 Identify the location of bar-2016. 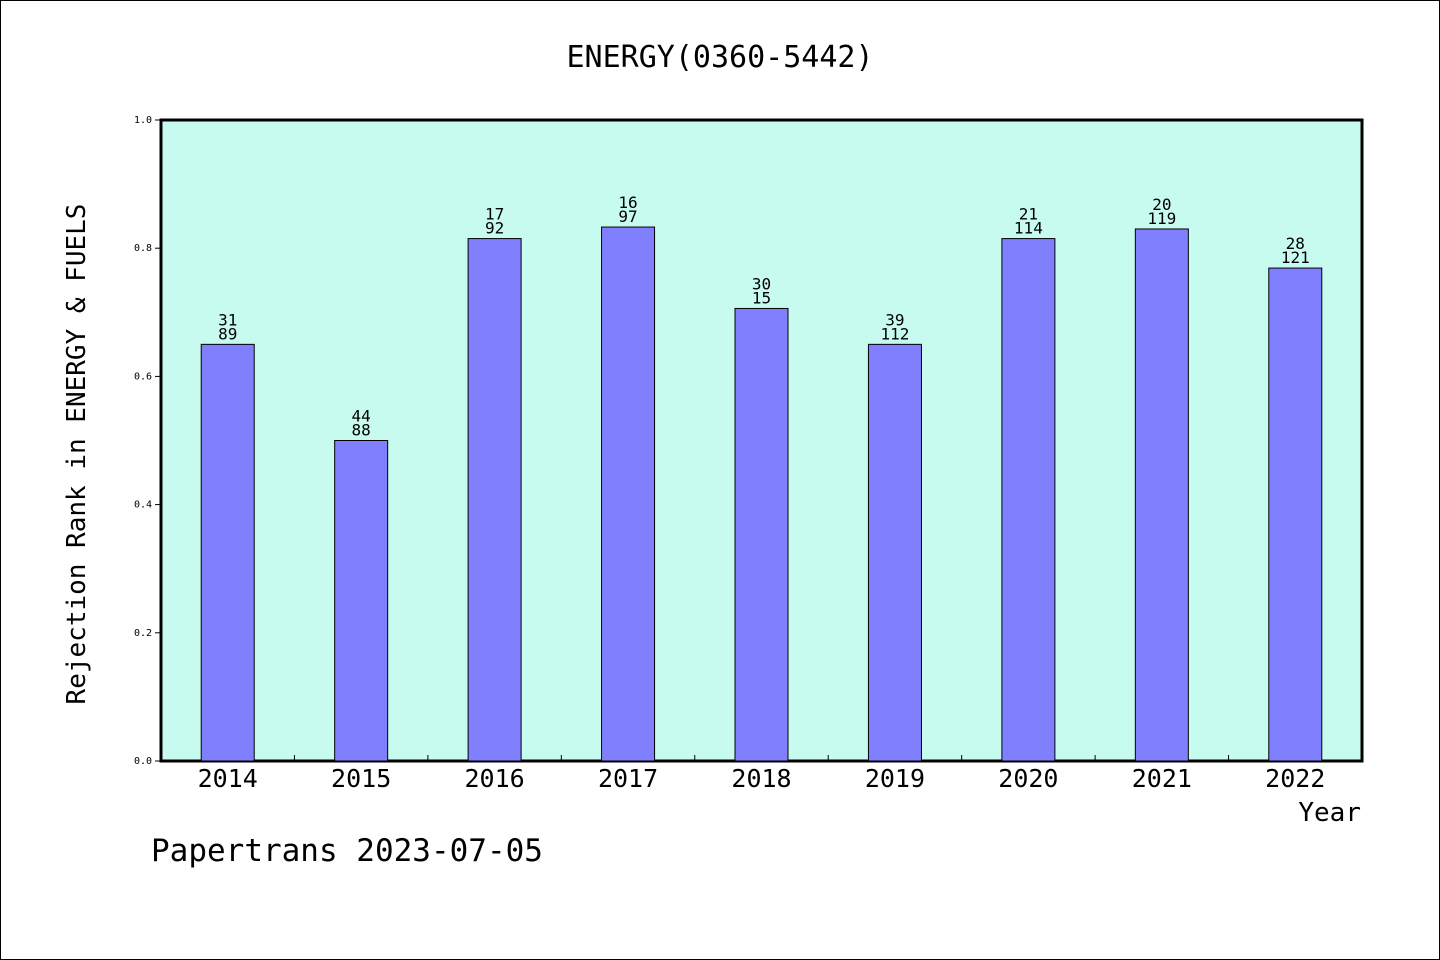
(494, 500).